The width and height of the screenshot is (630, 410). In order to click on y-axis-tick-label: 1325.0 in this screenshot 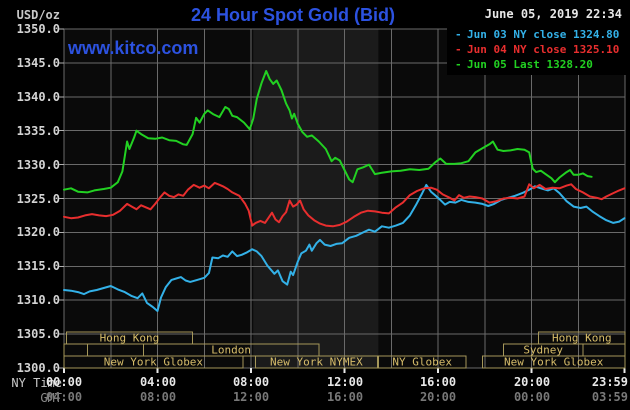, I will do `click(38, 199)`.